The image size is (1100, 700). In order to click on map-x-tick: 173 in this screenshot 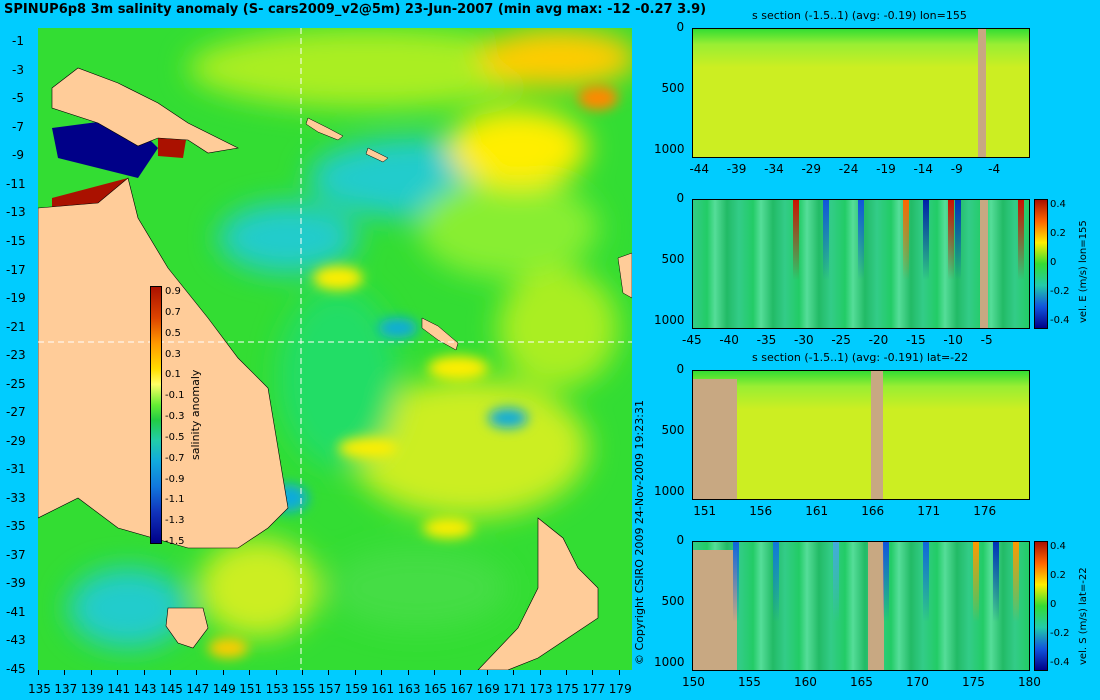, I will do `click(541, 689)`.